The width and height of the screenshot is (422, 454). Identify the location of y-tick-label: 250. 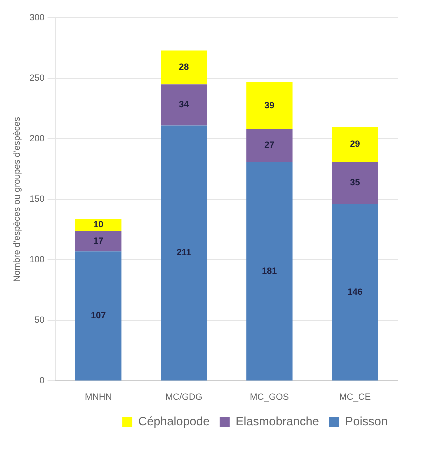
(37, 78).